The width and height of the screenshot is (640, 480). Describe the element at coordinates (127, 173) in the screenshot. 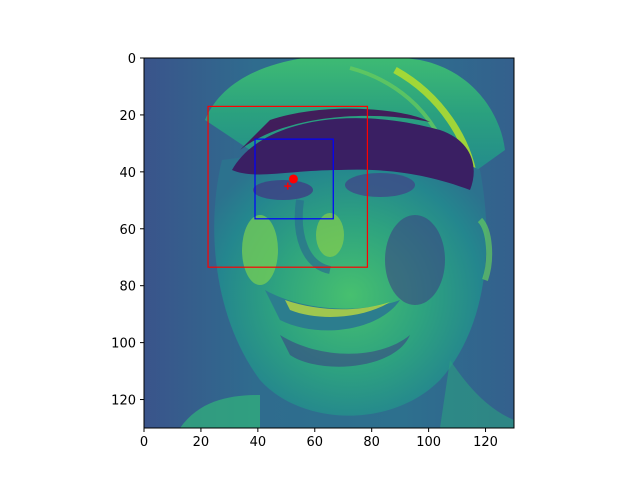

I see `y-tick-label: 40` at that location.